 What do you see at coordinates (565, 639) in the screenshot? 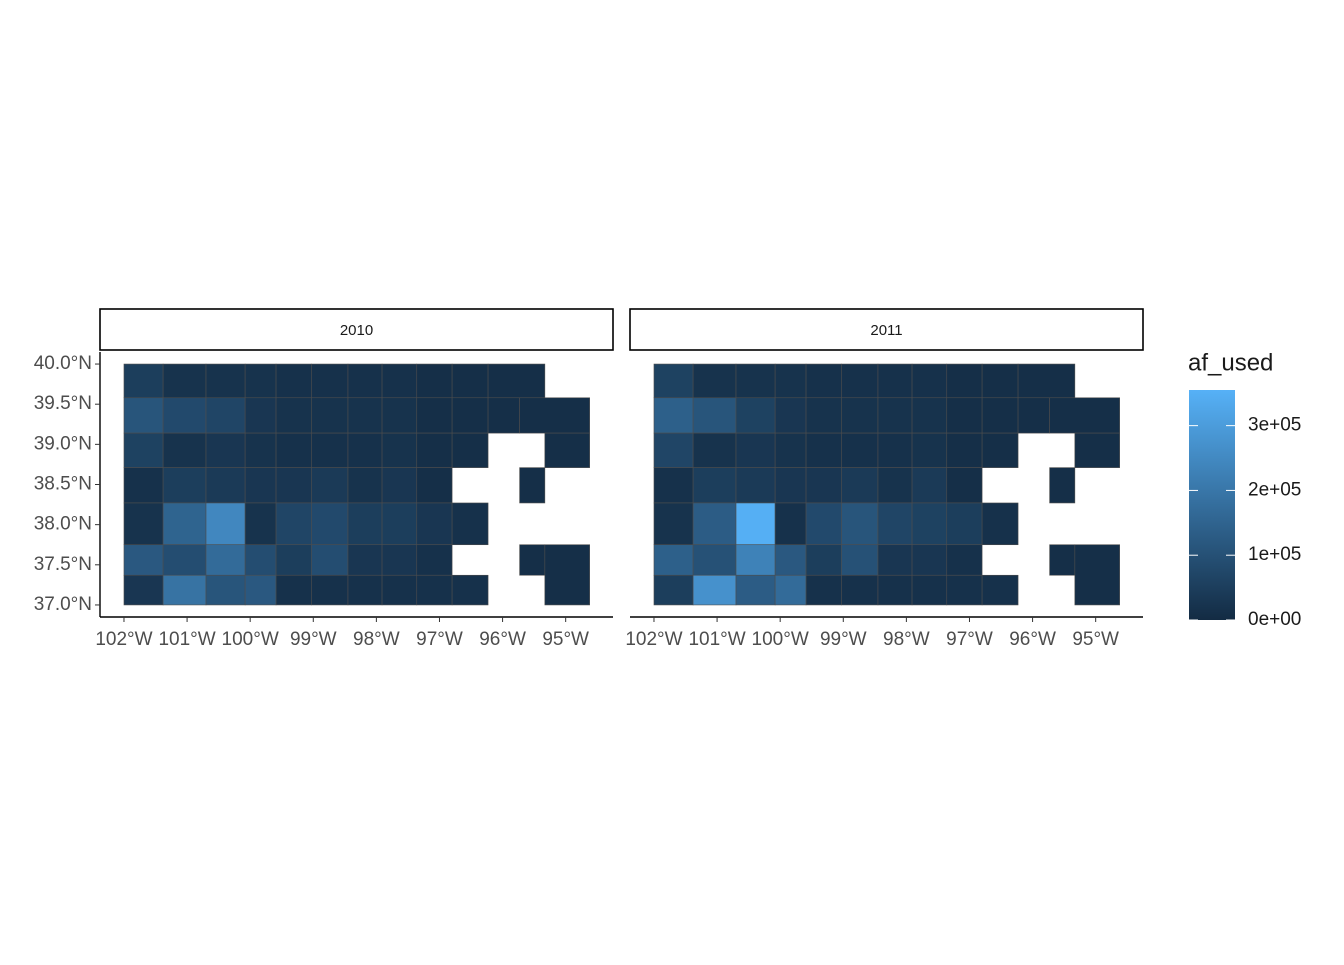
I see `x-tick-label: 95°W` at bounding box center [565, 639].